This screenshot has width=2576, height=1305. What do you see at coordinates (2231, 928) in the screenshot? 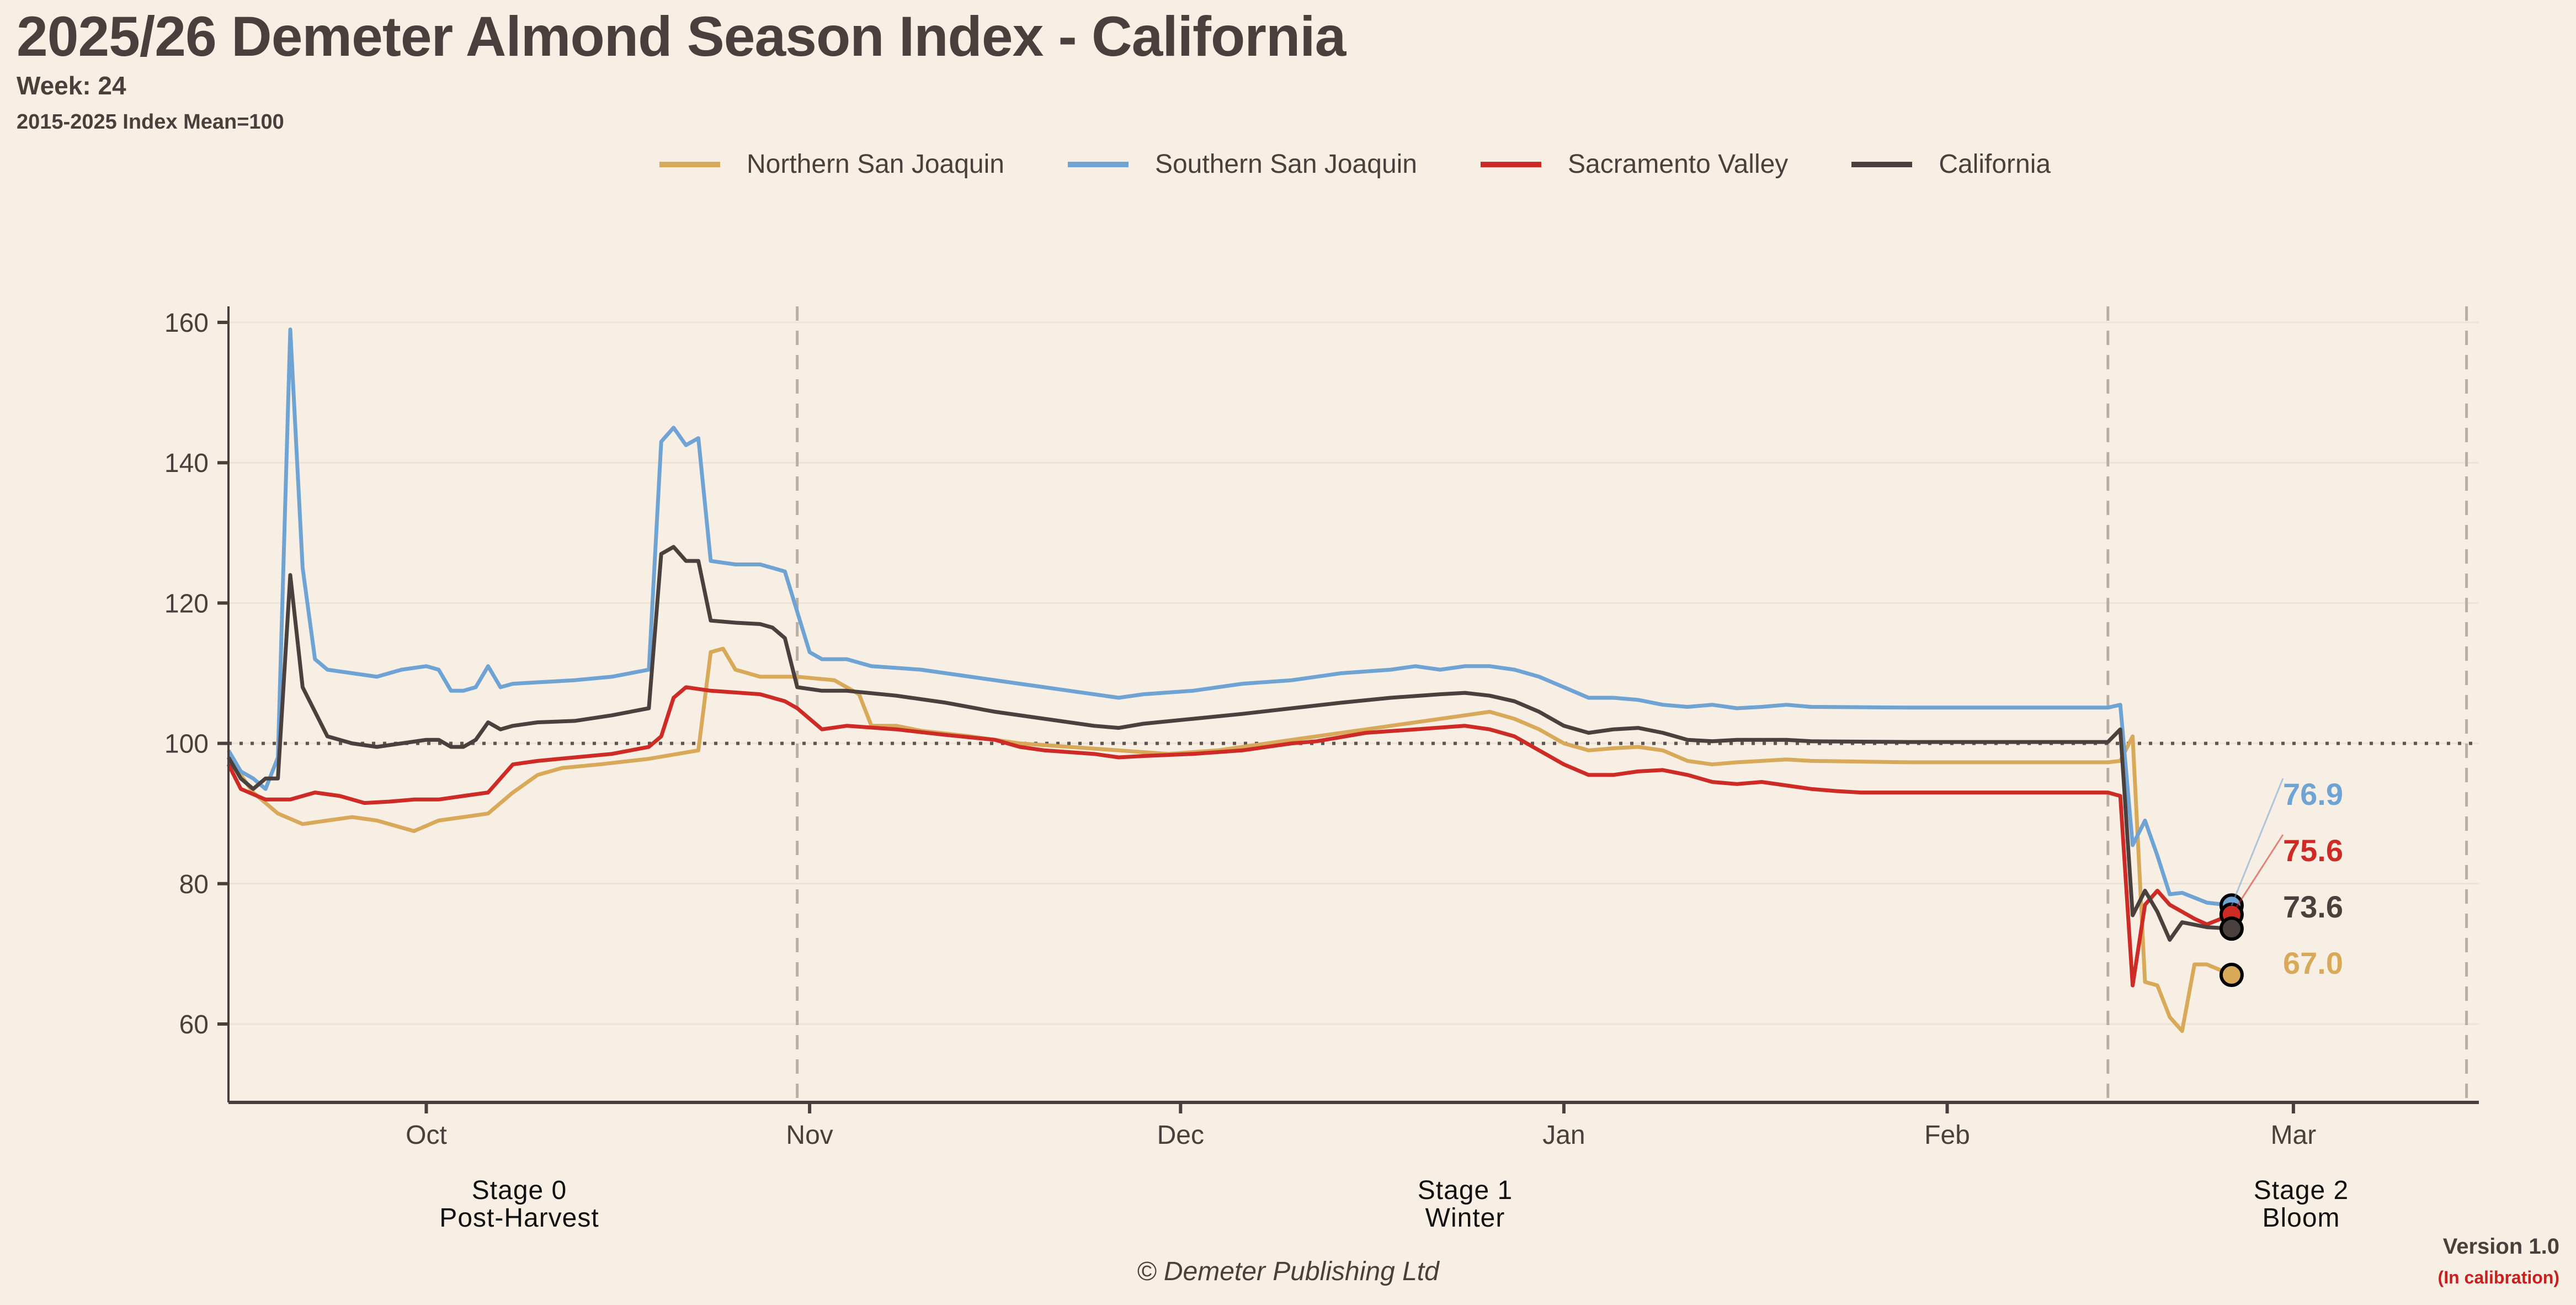
I see `end-marker-california` at bounding box center [2231, 928].